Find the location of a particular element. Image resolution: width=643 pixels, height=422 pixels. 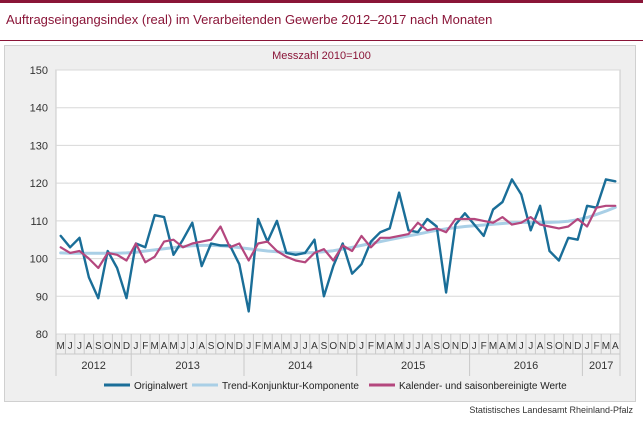

x-year-label: 2013 is located at coordinates (187, 366).